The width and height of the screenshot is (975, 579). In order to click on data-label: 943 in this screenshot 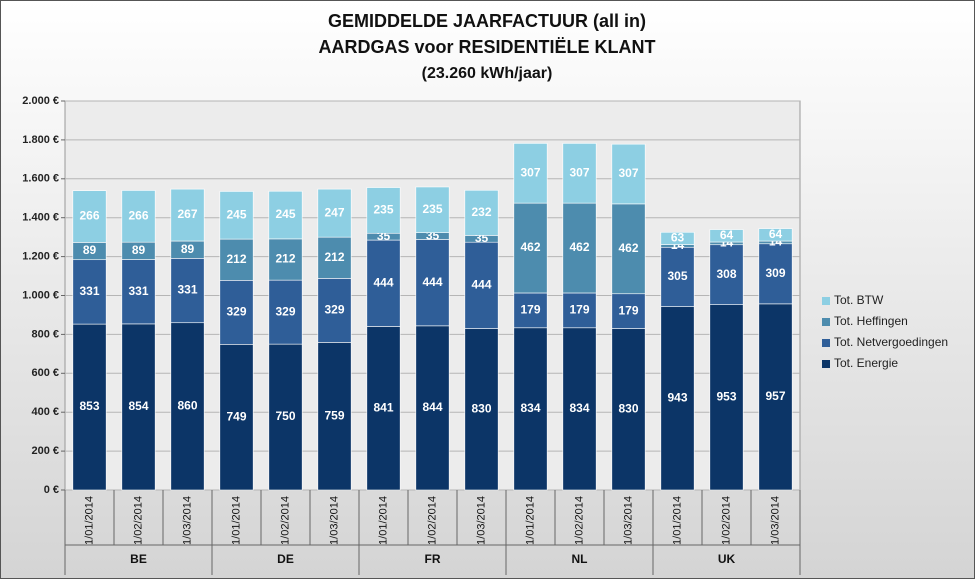, I will do `click(677, 397)`.